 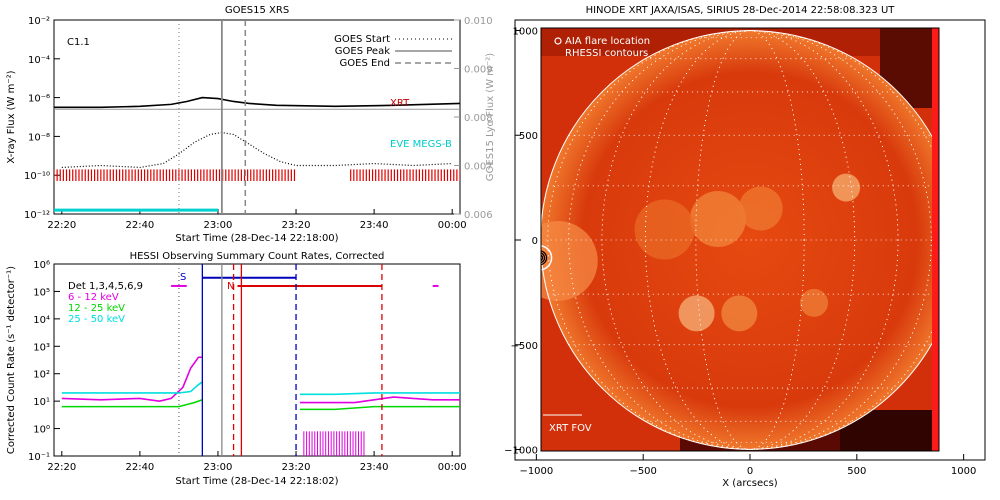 I want to click on xrt-series-label: XRT, so click(x=400, y=103).